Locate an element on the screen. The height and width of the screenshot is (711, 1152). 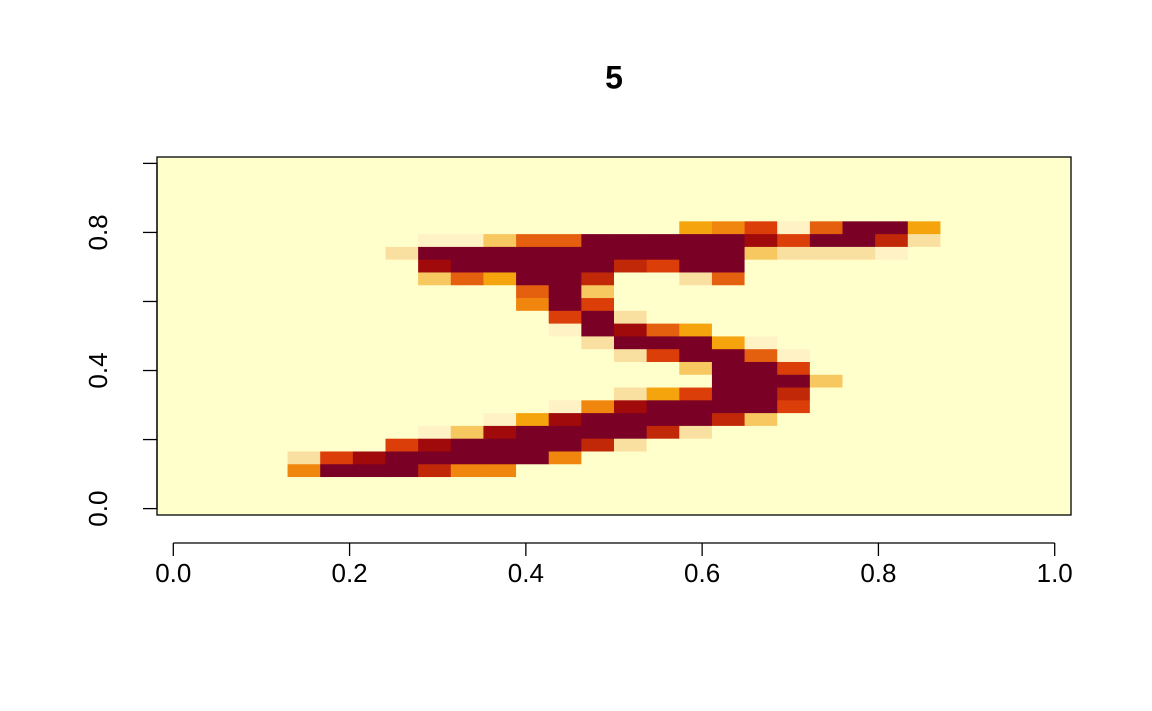
x-tick-label: 0.6 is located at coordinates (702, 573).